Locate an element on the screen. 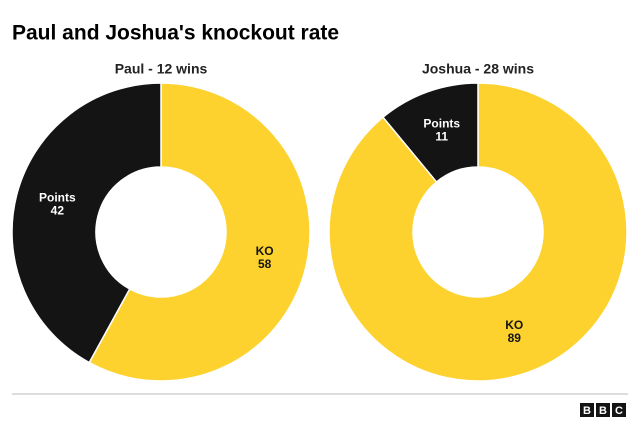 The width and height of the screenshot is (640, 438). logo-letter: C is located at coordinates (619, 411).